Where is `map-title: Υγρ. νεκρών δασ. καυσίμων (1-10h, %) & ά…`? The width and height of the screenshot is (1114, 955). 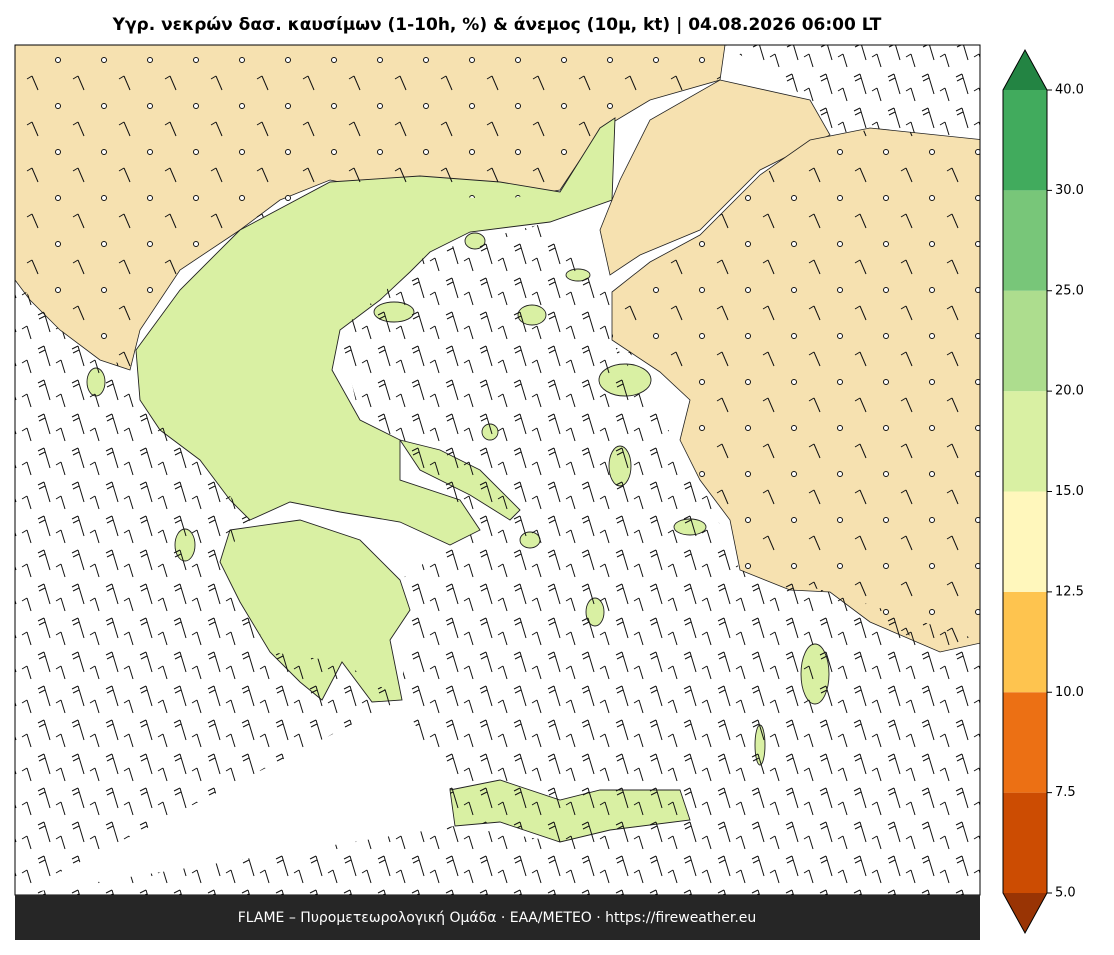
map-title: Υγρ. νεκρών δασ. καυσίμων (1-10h, %) & ά… is located at coordinates (497, 25).